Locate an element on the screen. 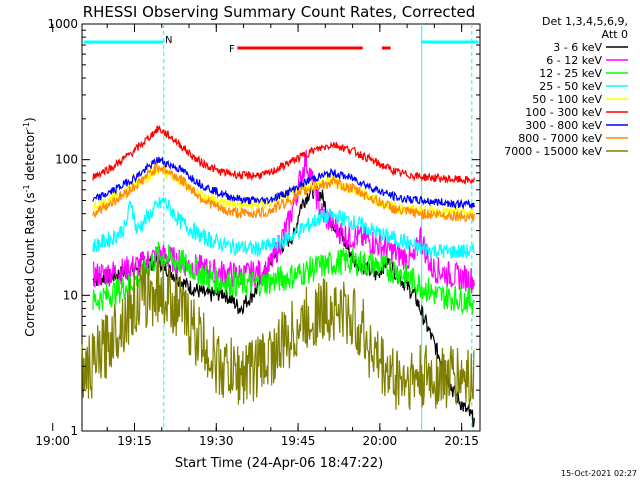 The image size is (640, 480). legend-label-5: 100 - 300 keV is located at coordinates (563, 112).